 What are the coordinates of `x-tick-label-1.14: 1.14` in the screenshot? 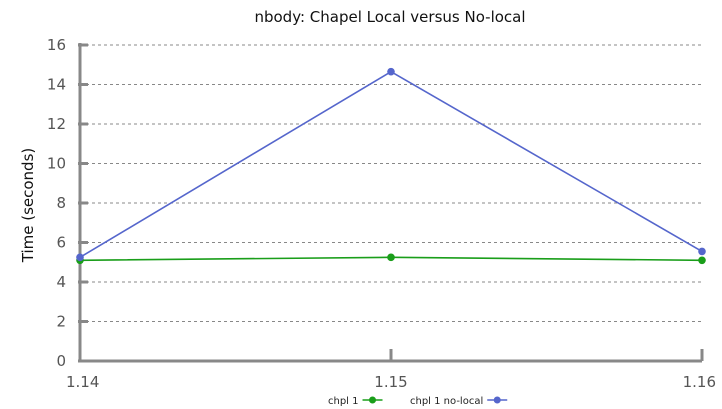 It's located at (82, 382).